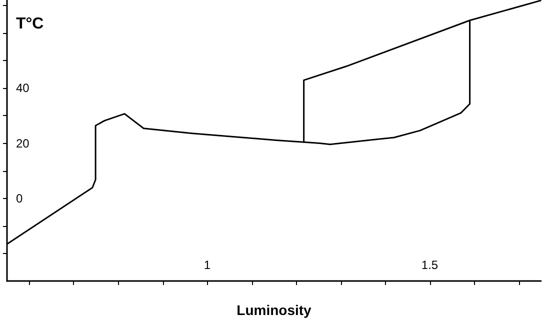 This screenshot has width=552, height=322. What do you see at coordinates (30, 24) in the screenshot?
I see `y-axis-title: T°C` at bounding box center [30, 24].